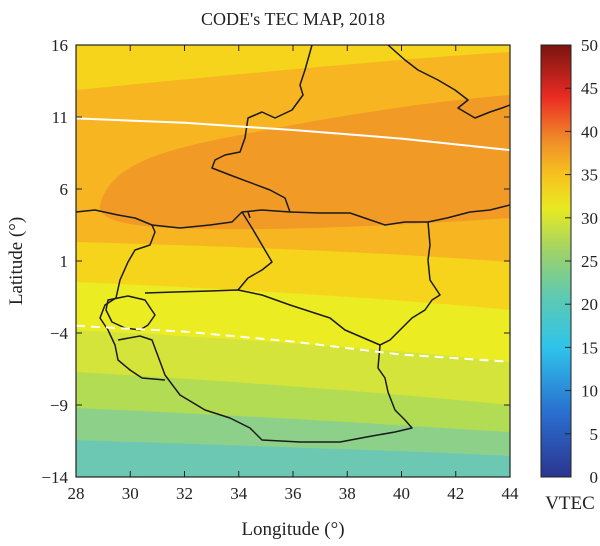 This screenshot has height=546, width=600. I want to click on x-tick-label: 40, so click(401, 493).